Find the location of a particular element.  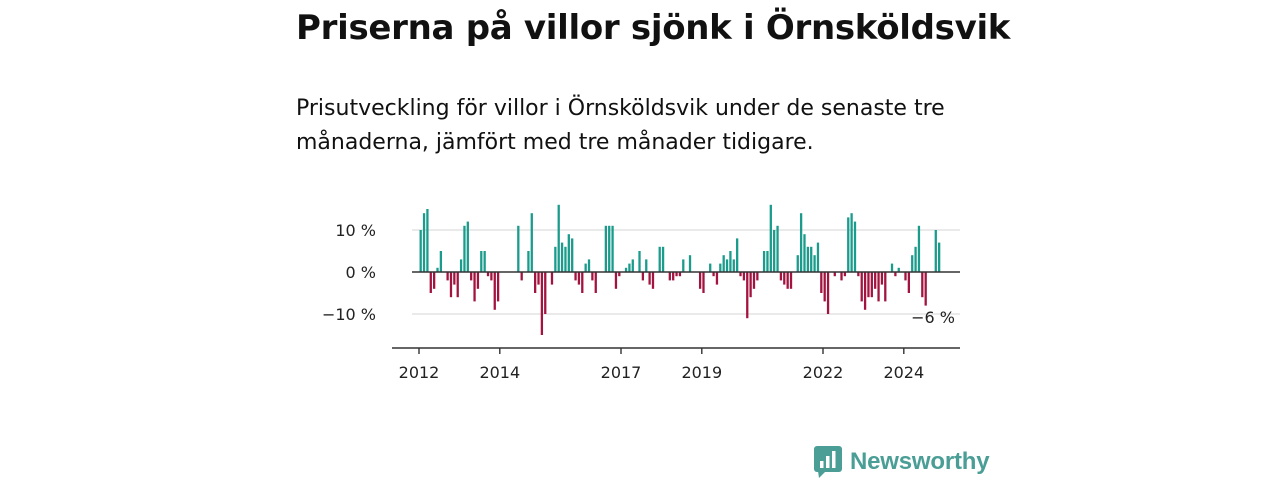

y-axis-labels: 10 % 0 % −10 % is located at coordinates (349, 272).